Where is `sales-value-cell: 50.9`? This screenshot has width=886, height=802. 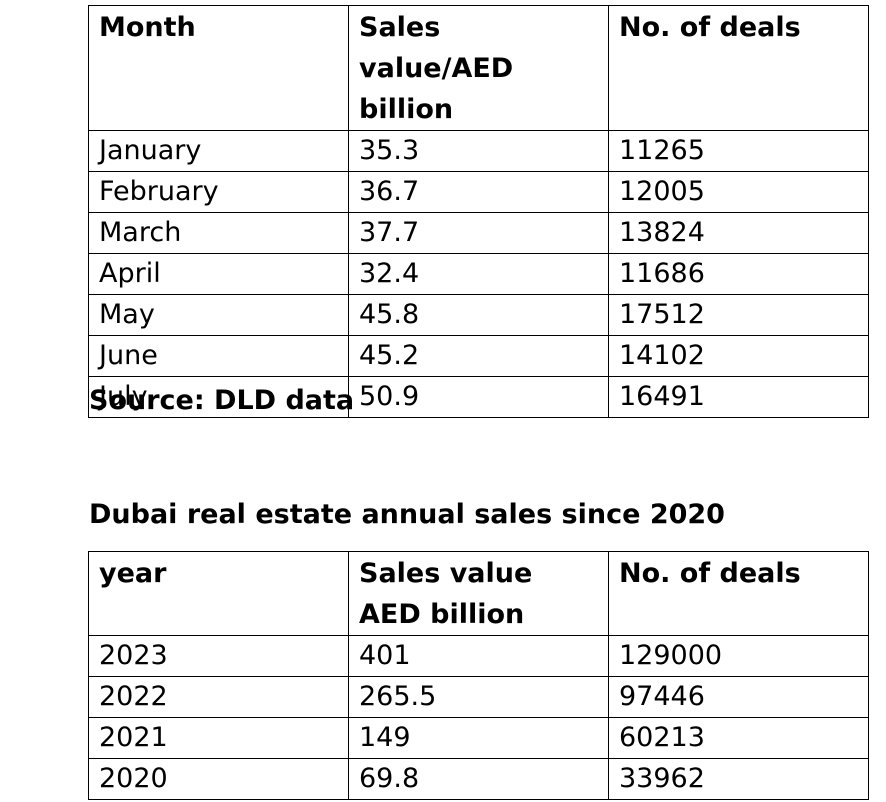 sales-value-cell: 50.9 is located at coordinates (478, 397).